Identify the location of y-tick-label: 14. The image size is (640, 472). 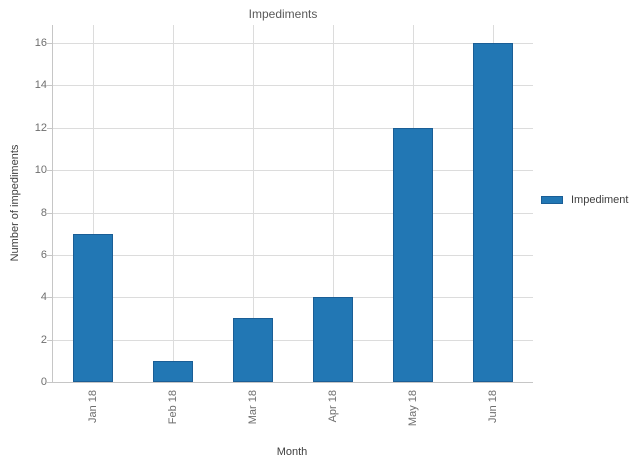
(40, 85).